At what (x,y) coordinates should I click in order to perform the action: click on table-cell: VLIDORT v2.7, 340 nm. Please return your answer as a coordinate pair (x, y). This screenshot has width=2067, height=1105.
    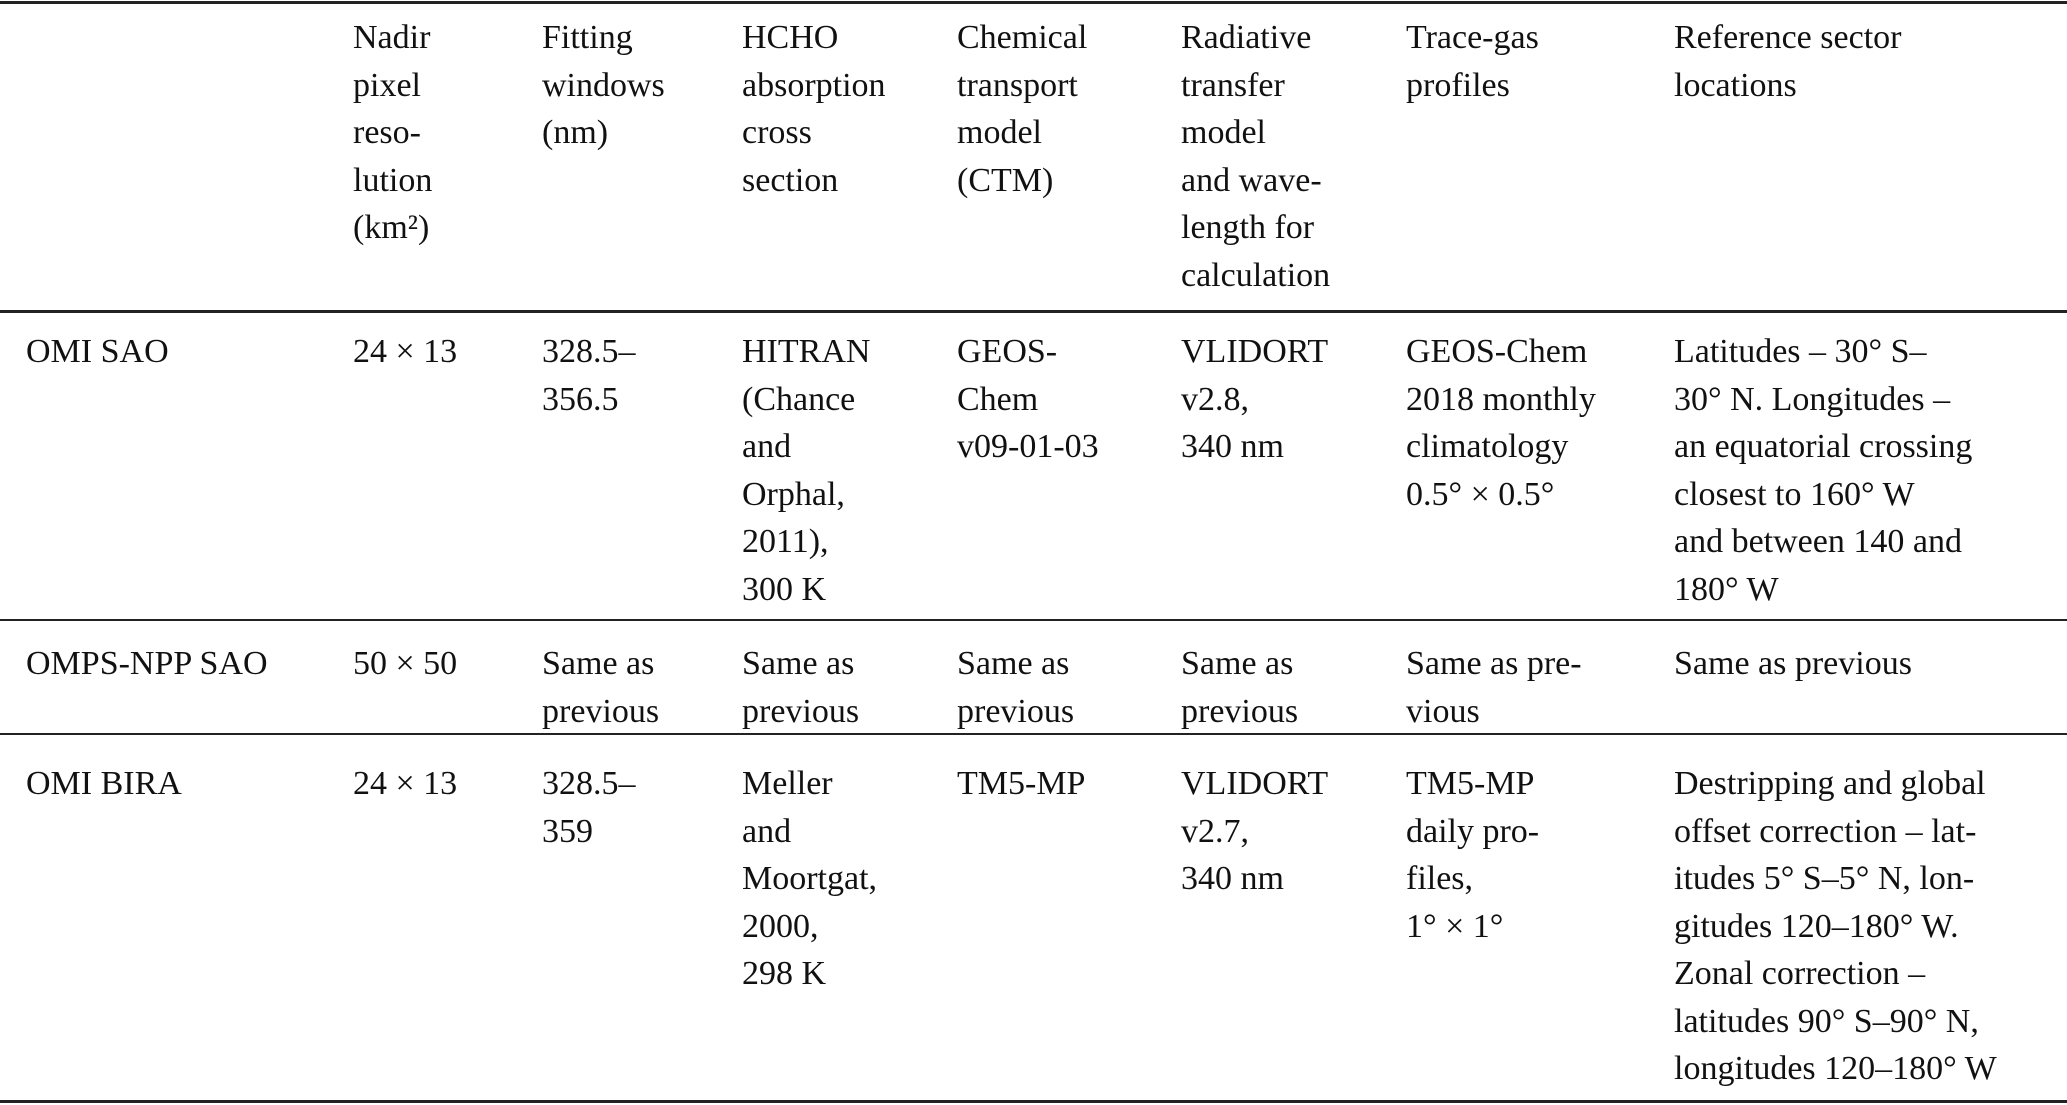
    Looking at the image, I should click on (1255, 831).